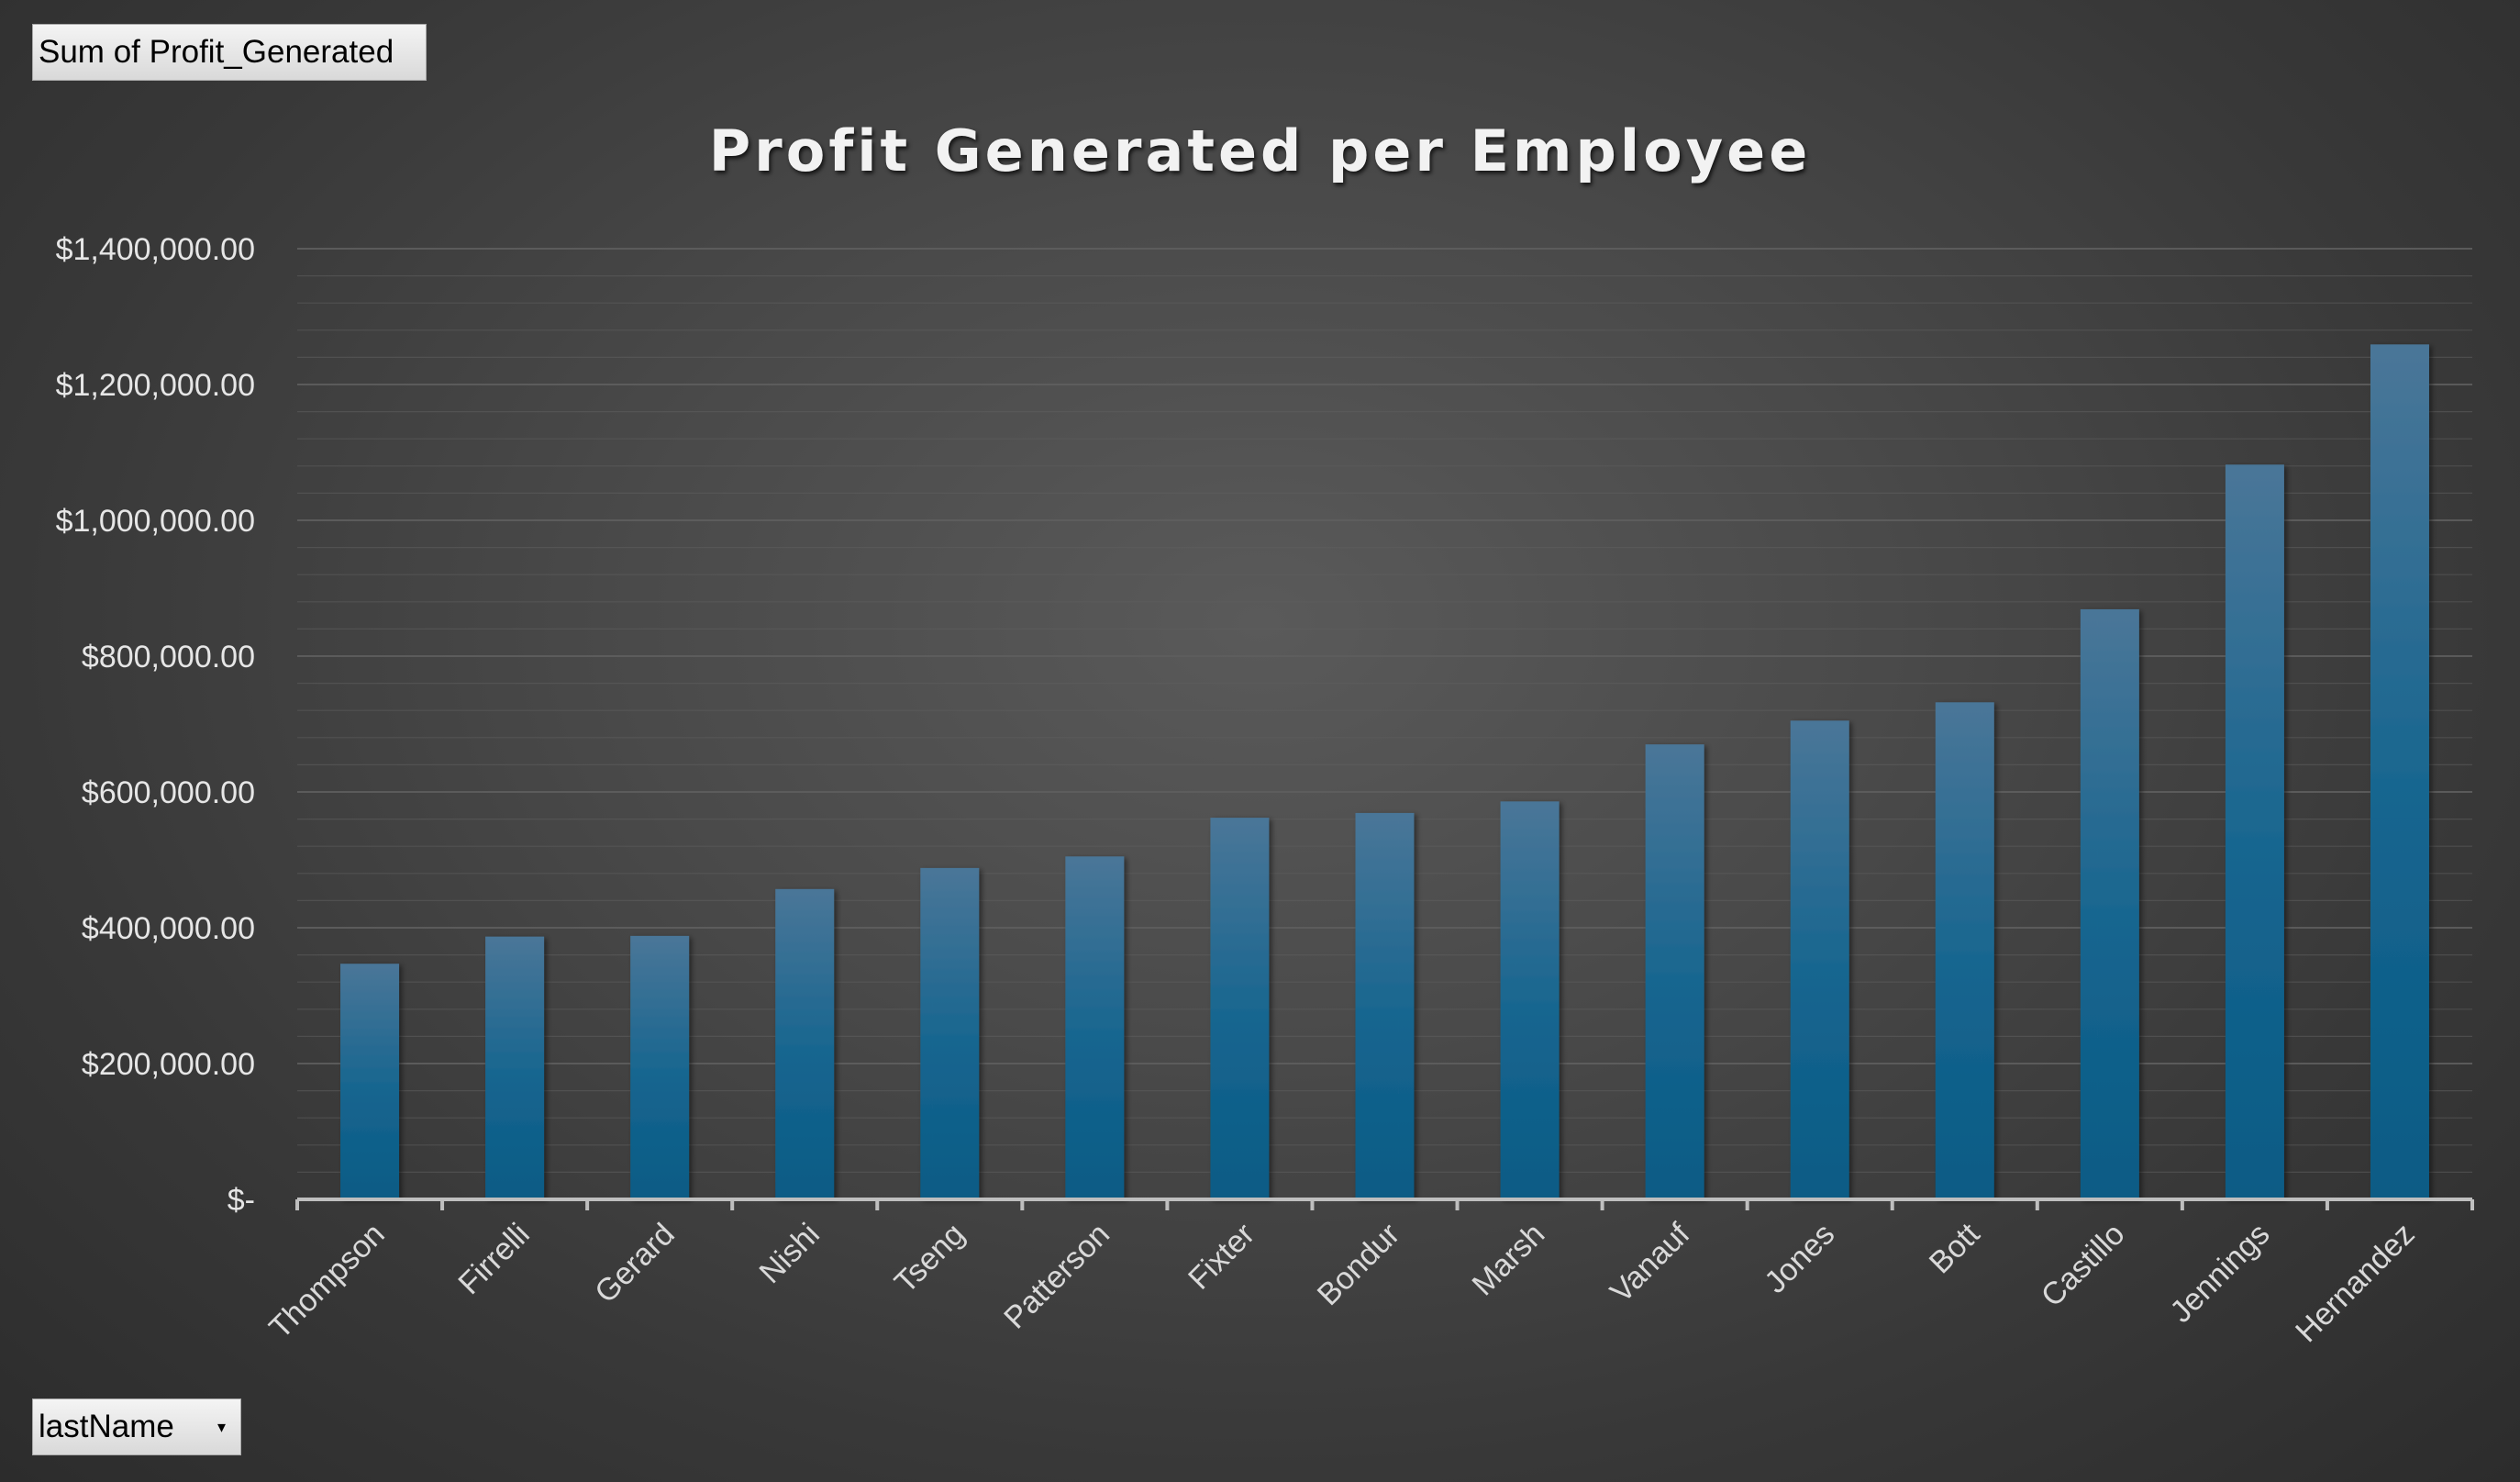 Image resolution: width=2520 pixels, height=1482 pixels. I want to click on y-tick-label: $1,200,000.00, so click(155, 385).